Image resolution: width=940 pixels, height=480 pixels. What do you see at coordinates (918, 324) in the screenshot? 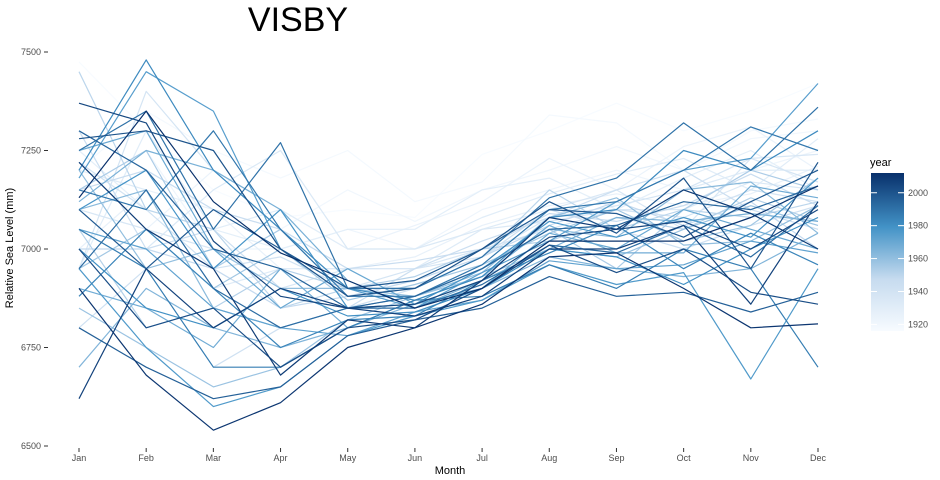
I see `legend-tick-label: 1920` at bounding box center [918, 324].